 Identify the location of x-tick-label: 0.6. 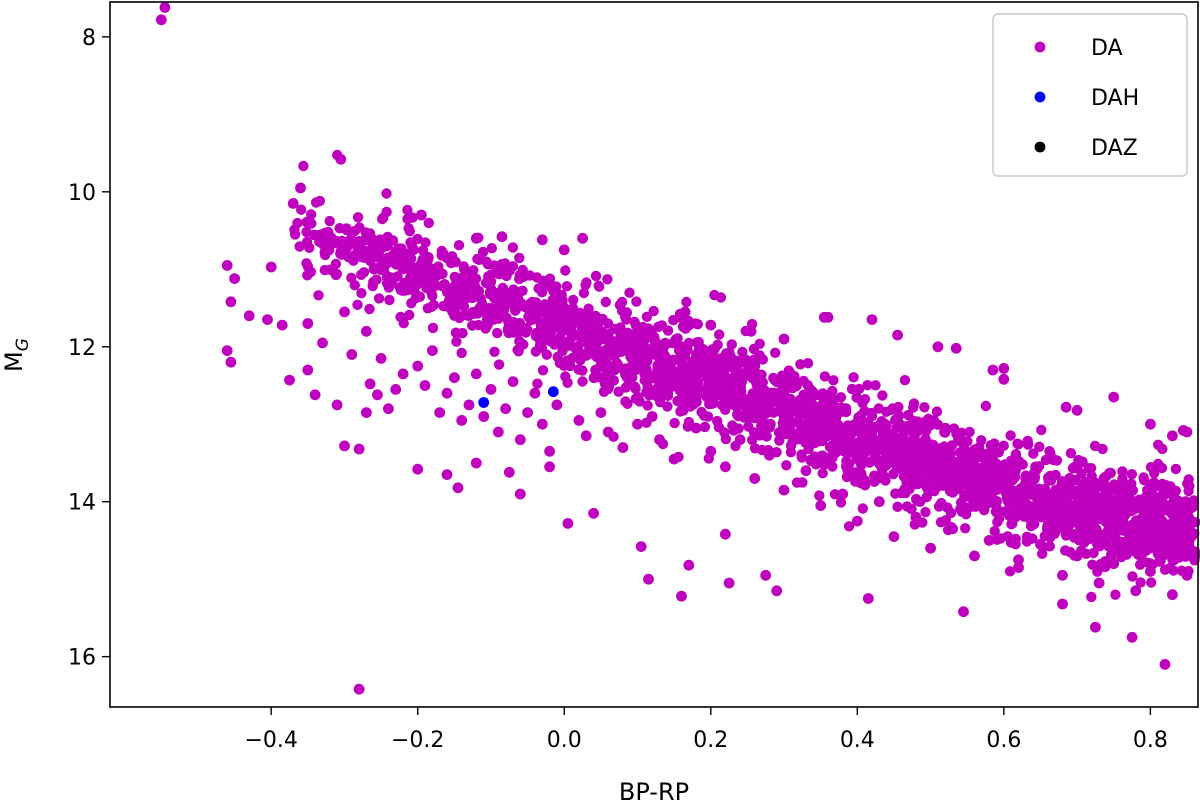
(1003, 740).